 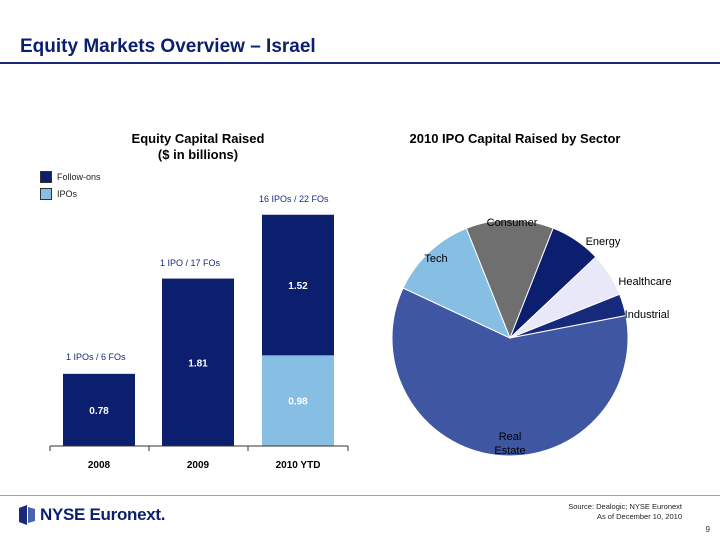 What do you see at coordinates (509, 279) in the screenshot?
I see `pie-slice-consumer` at bounding box center [509, 279].